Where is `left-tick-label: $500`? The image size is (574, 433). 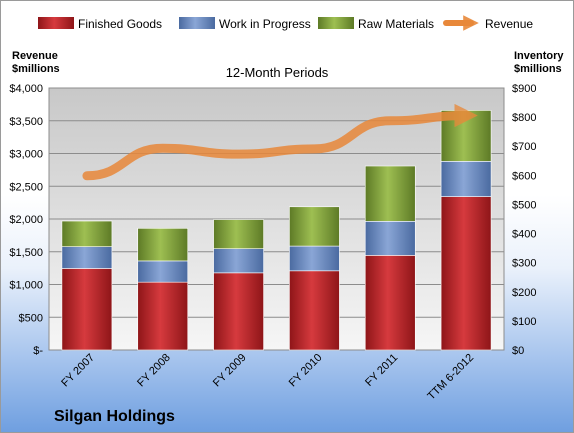
left-tick-label: $500 is located at coordinates (31, 318).